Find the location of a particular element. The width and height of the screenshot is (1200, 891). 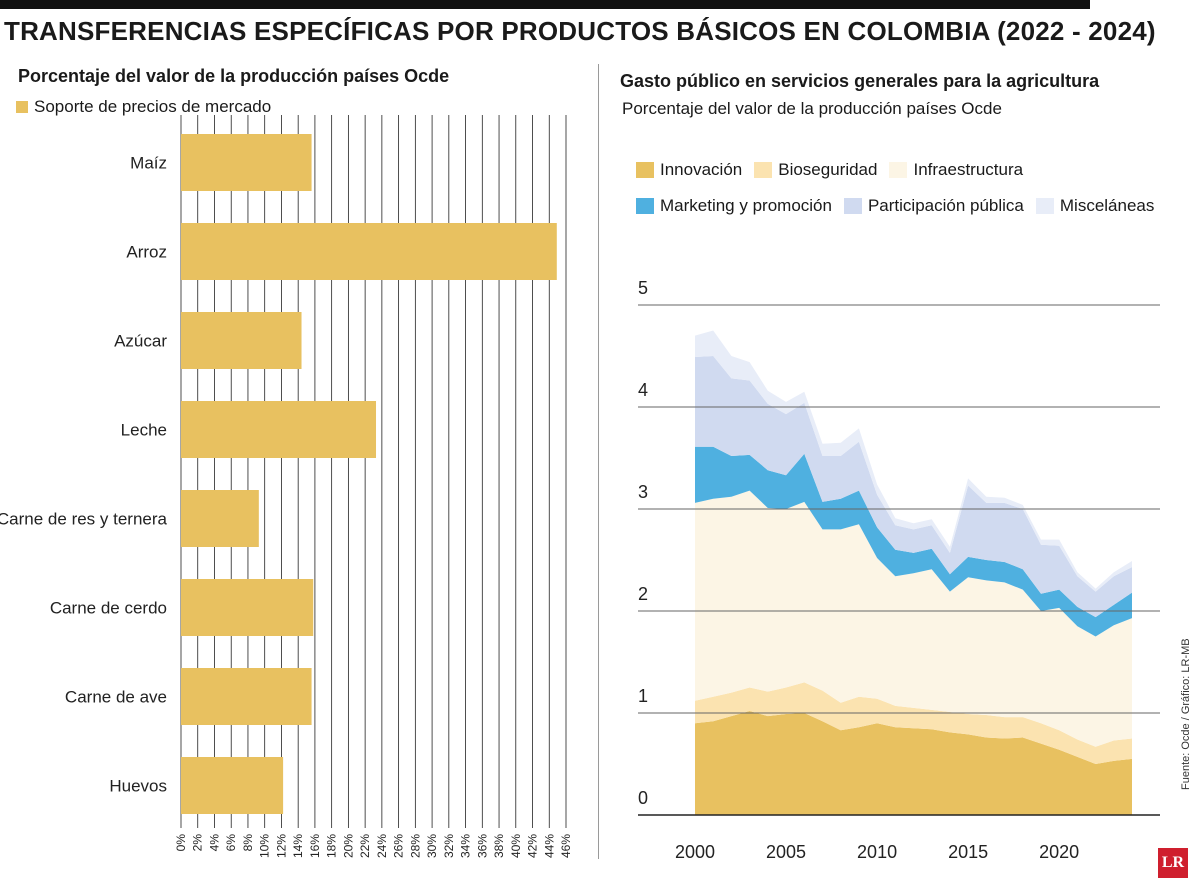

bar-category-label: Carne de cerdo is located at coordinates (108, 608).